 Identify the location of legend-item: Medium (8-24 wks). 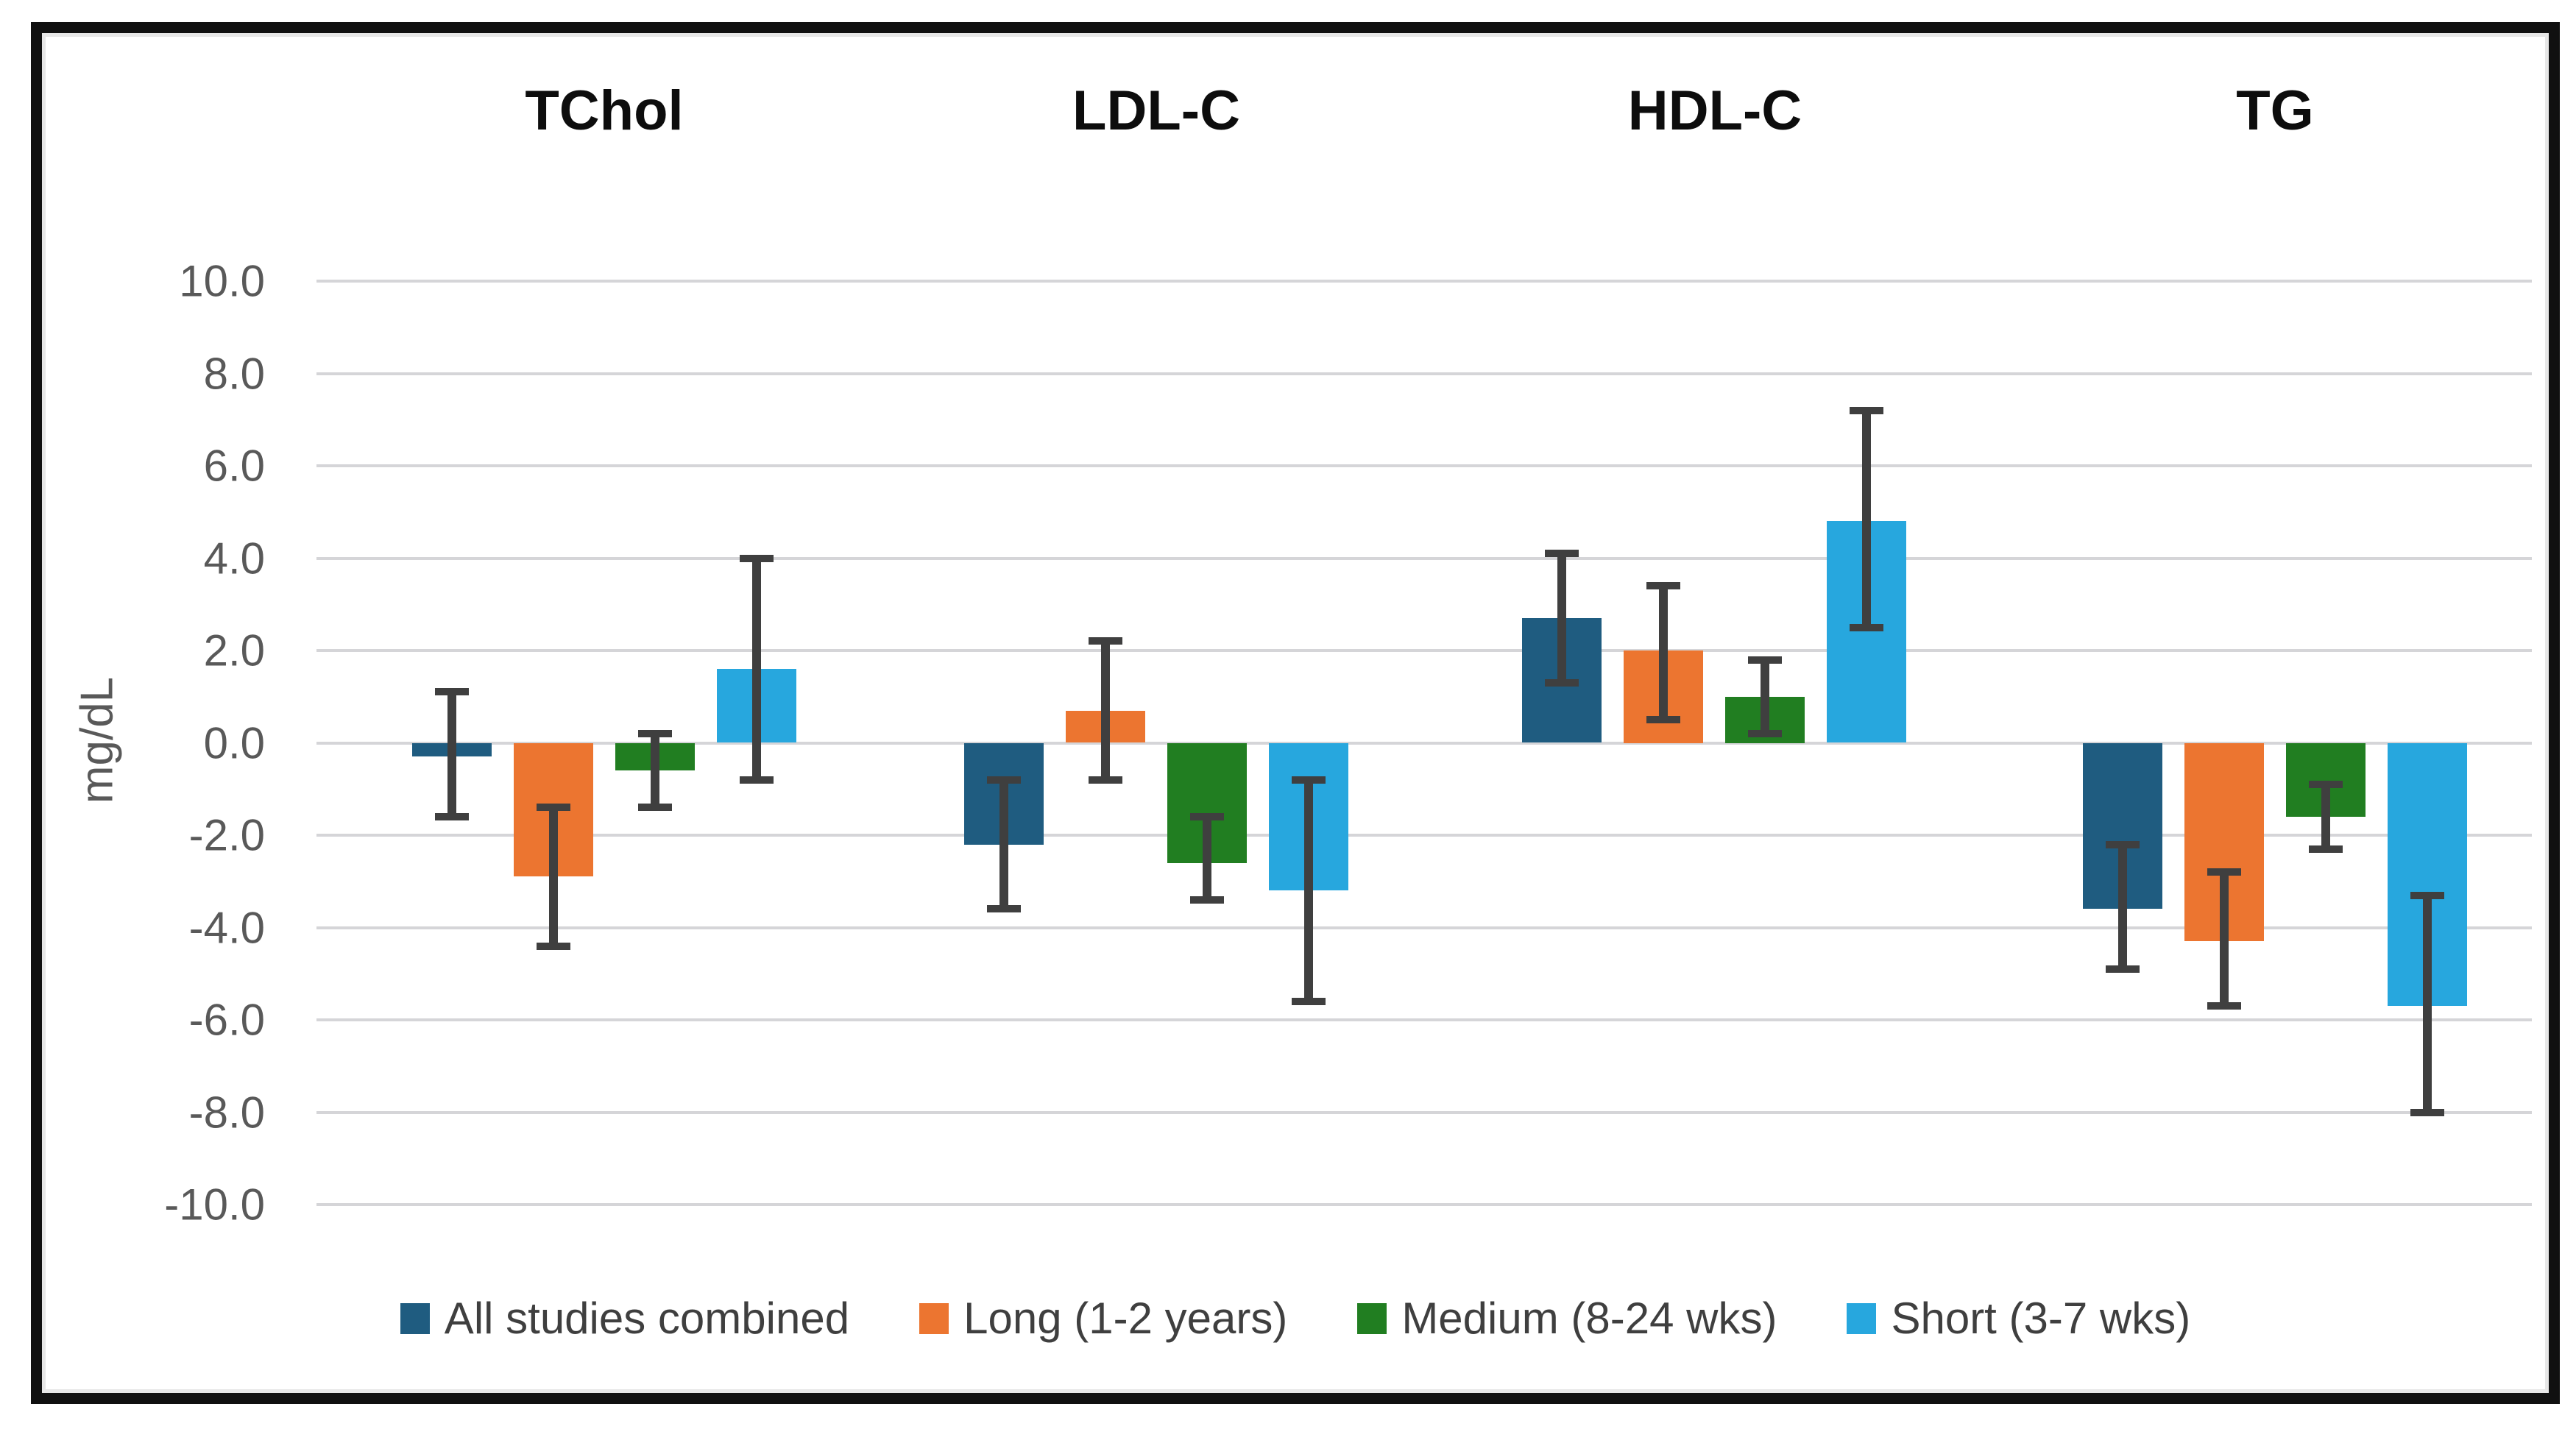
(1567, 1318).